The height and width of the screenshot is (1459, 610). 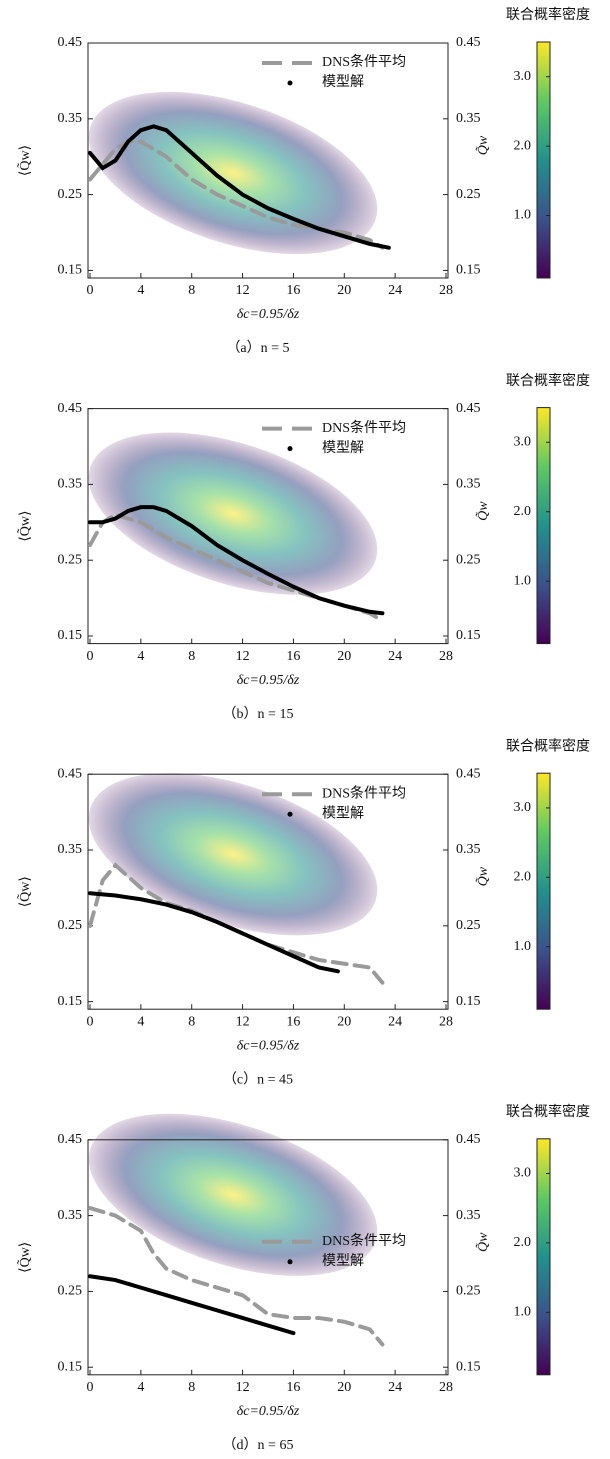 What do you see at coordinates (258, 1079) in the screenshot?
I see `caption: （c）n = 45` at bounding box center [258, 1079].